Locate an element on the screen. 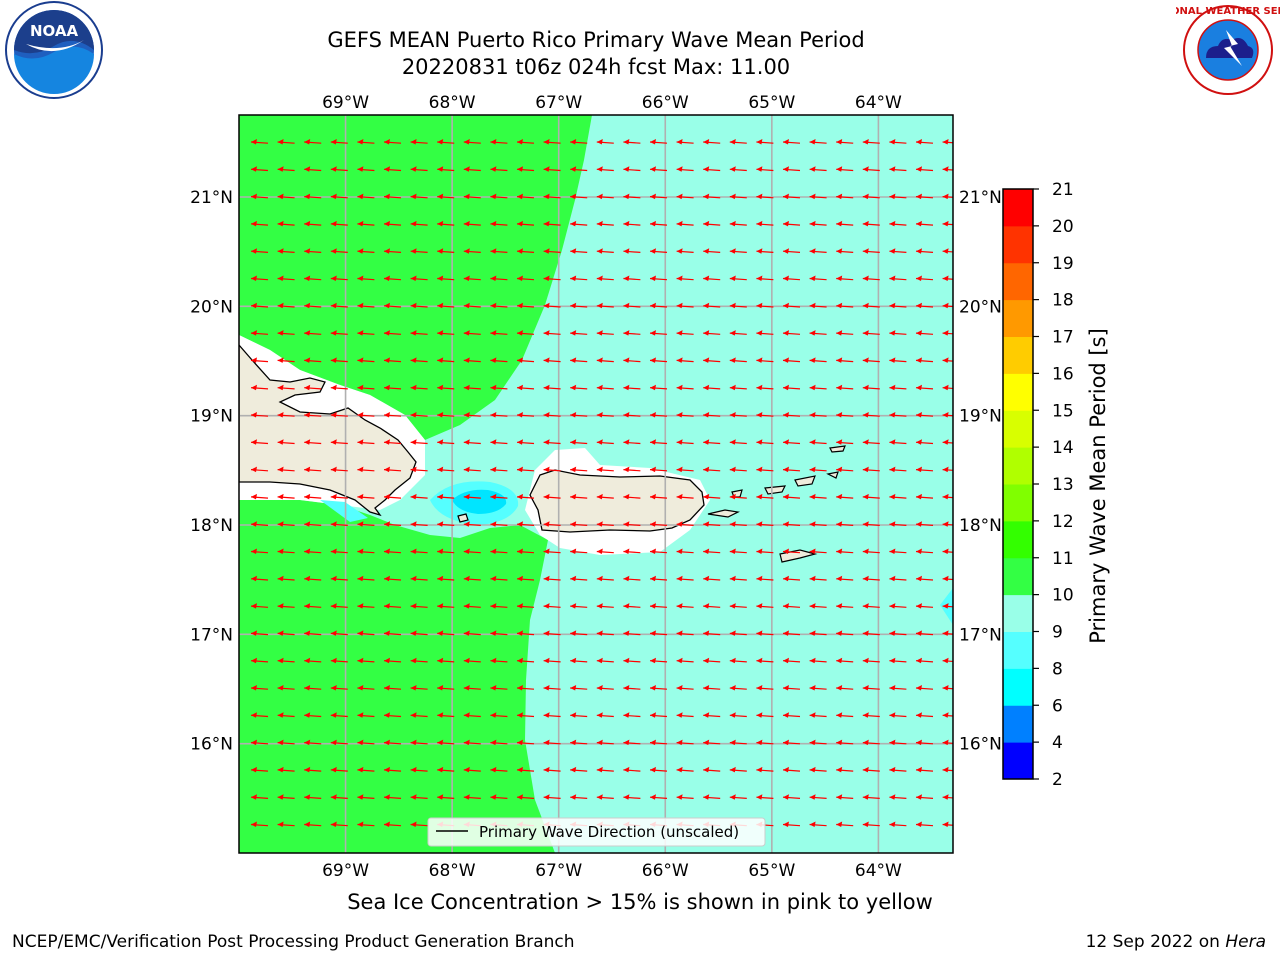  colorbar-tick-label: 19 is located at coordinates (1063, 264).